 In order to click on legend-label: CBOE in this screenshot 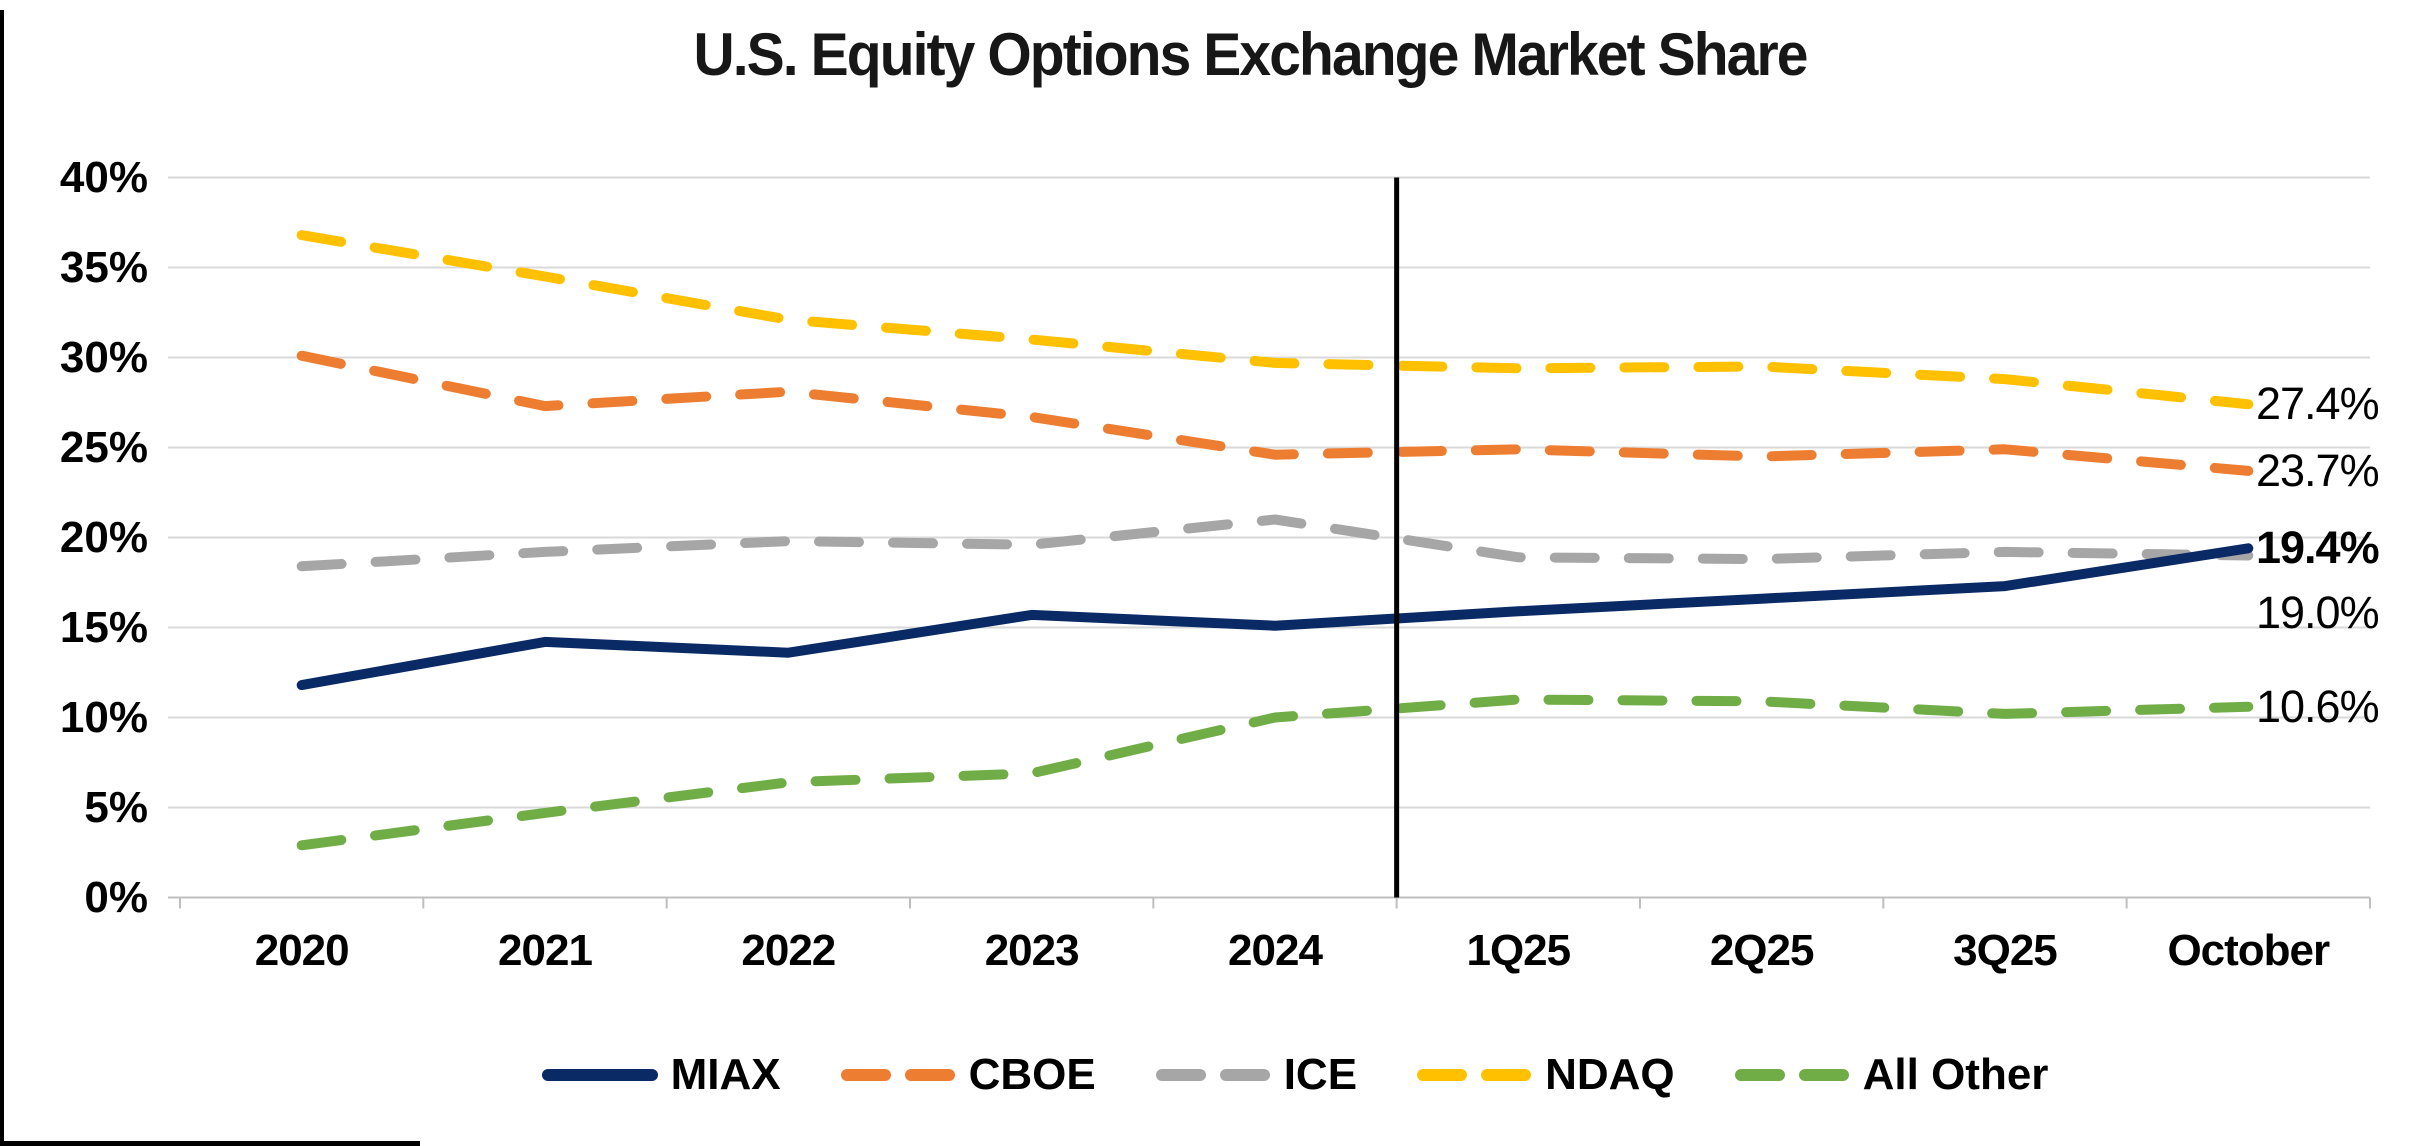, I will do `click(1032, 1074)`.